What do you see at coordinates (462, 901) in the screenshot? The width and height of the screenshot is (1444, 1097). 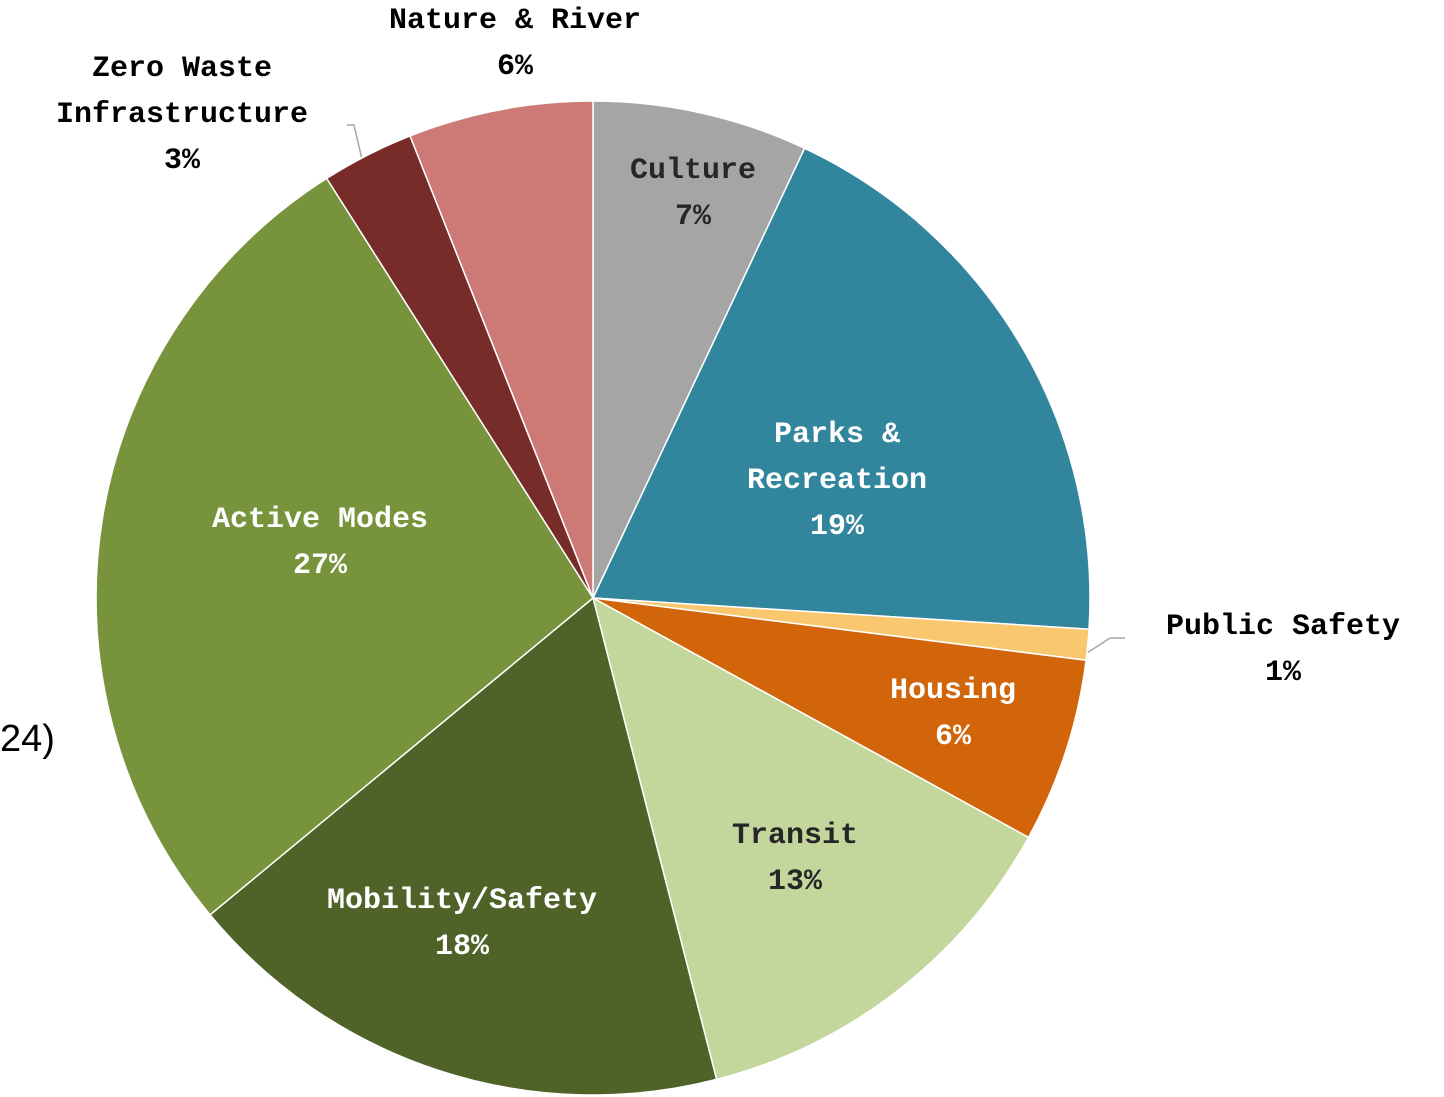 I see `category-label: Mobility/Safety` at bounding box center [462, 901].